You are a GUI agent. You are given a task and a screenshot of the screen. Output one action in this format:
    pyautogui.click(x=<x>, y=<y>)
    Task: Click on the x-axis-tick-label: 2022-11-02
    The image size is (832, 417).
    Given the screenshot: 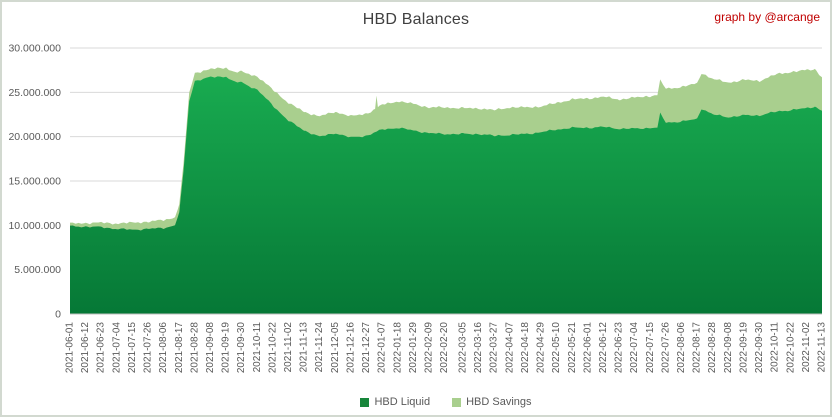 What is the action you would take?
    pyautogui.click(x=806, y=347)
    